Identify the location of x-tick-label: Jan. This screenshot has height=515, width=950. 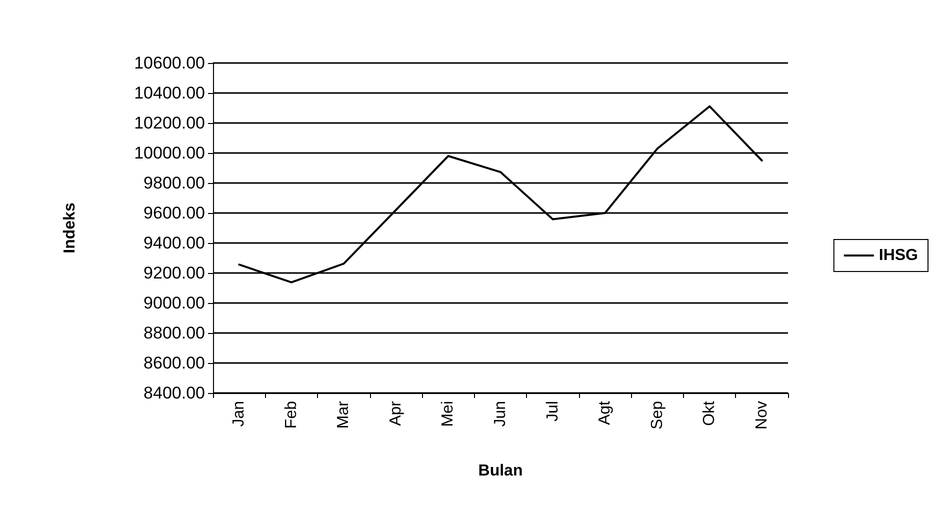
(239, 414).